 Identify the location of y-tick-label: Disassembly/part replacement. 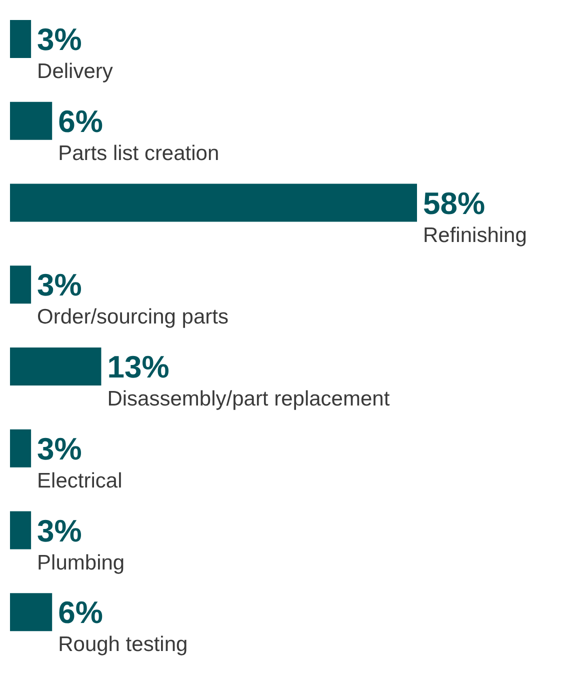
(248, 399).